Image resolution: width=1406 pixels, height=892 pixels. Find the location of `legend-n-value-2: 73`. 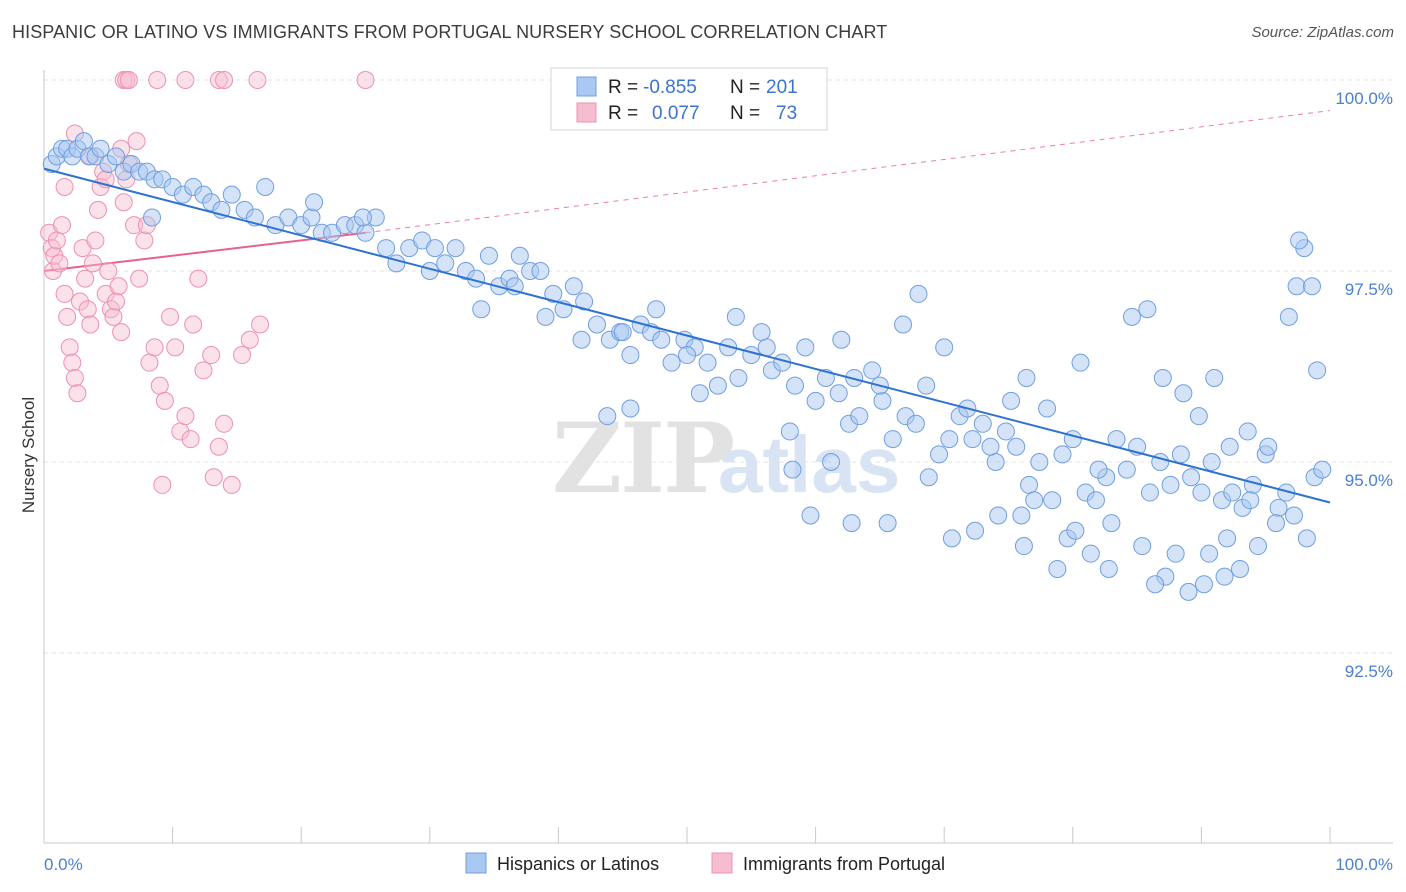

legend-n-value-2: 73 is located at coordinates (786, 113).